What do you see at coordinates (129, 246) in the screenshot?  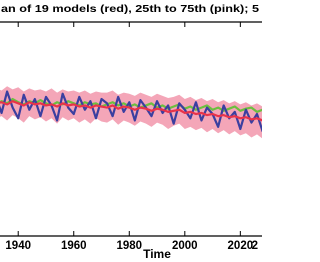 I see `x-tick-label: 1980` at bounding box center [129, 246].